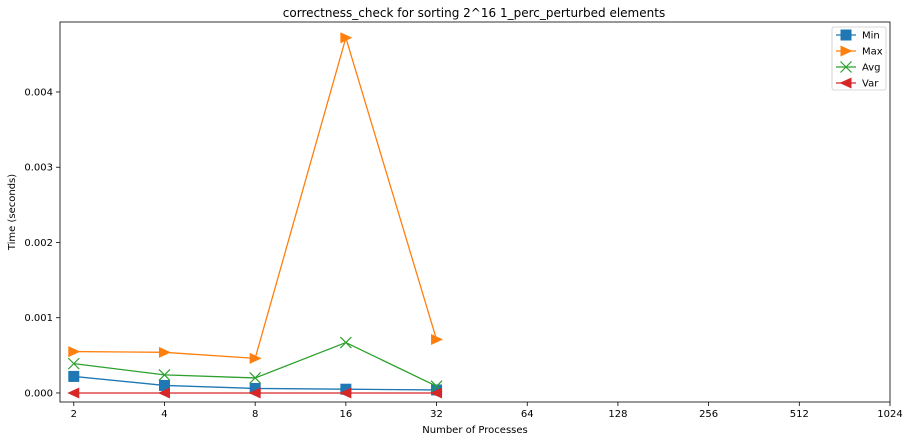  I want to click on y-tick-label: 0.004, so click(38, 92).